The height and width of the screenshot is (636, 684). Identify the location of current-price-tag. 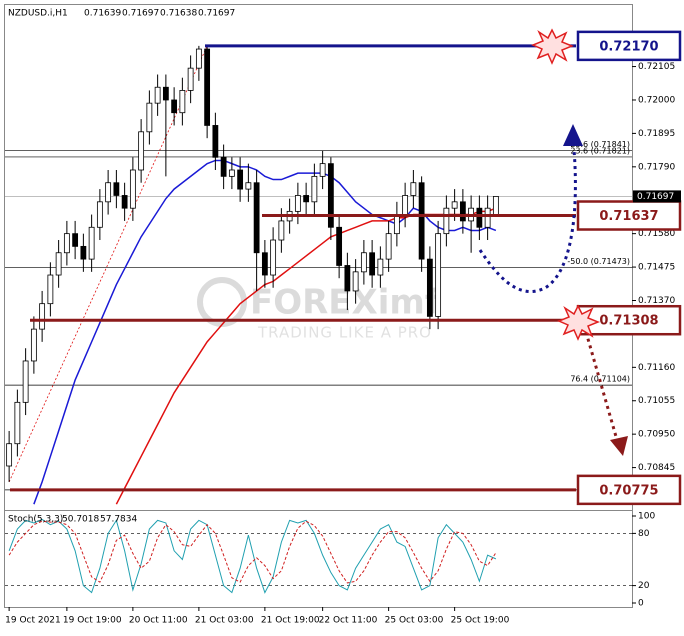
(657, 196).